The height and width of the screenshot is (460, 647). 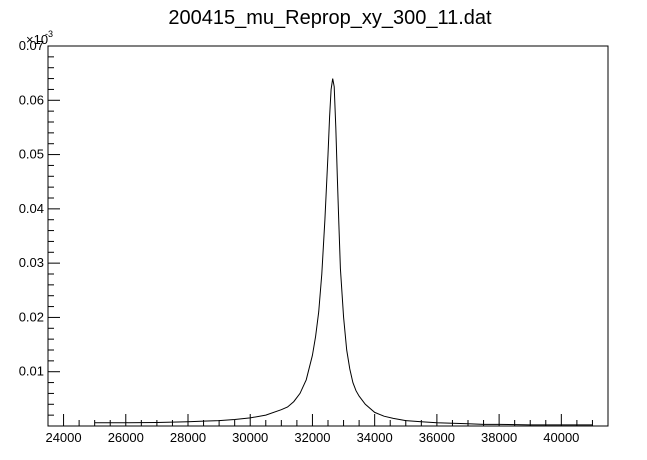 I want to click on x-tick-label: 34000, so click(x=375, y=437).